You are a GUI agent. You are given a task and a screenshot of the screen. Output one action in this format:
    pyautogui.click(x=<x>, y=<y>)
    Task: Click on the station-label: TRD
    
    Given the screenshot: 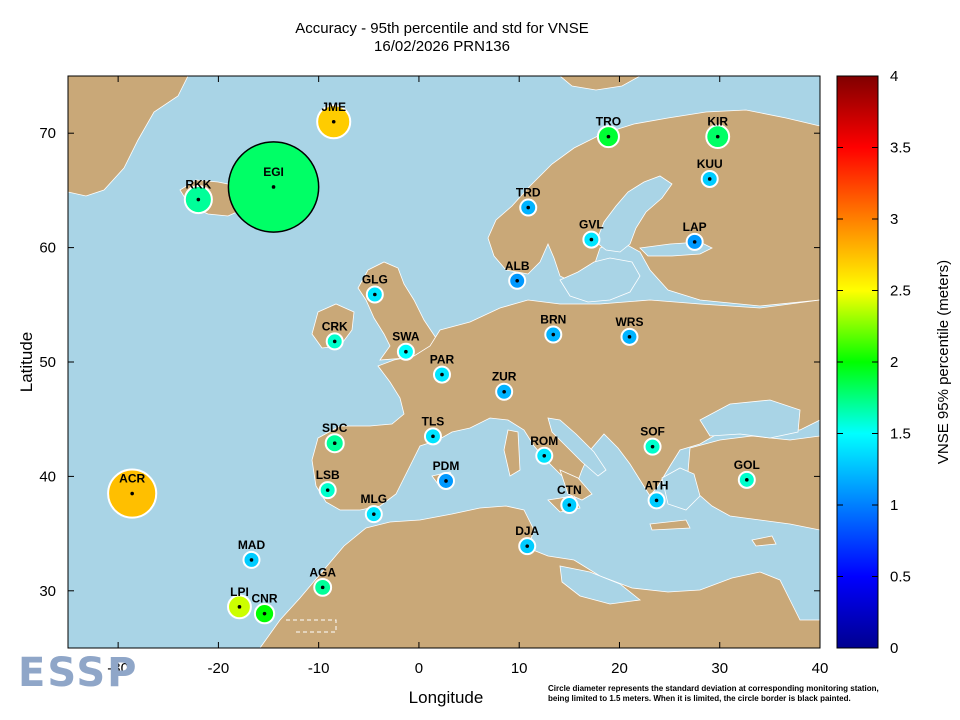 What is the action you would take?
    pyautogui.click(x=528, y=193)
    